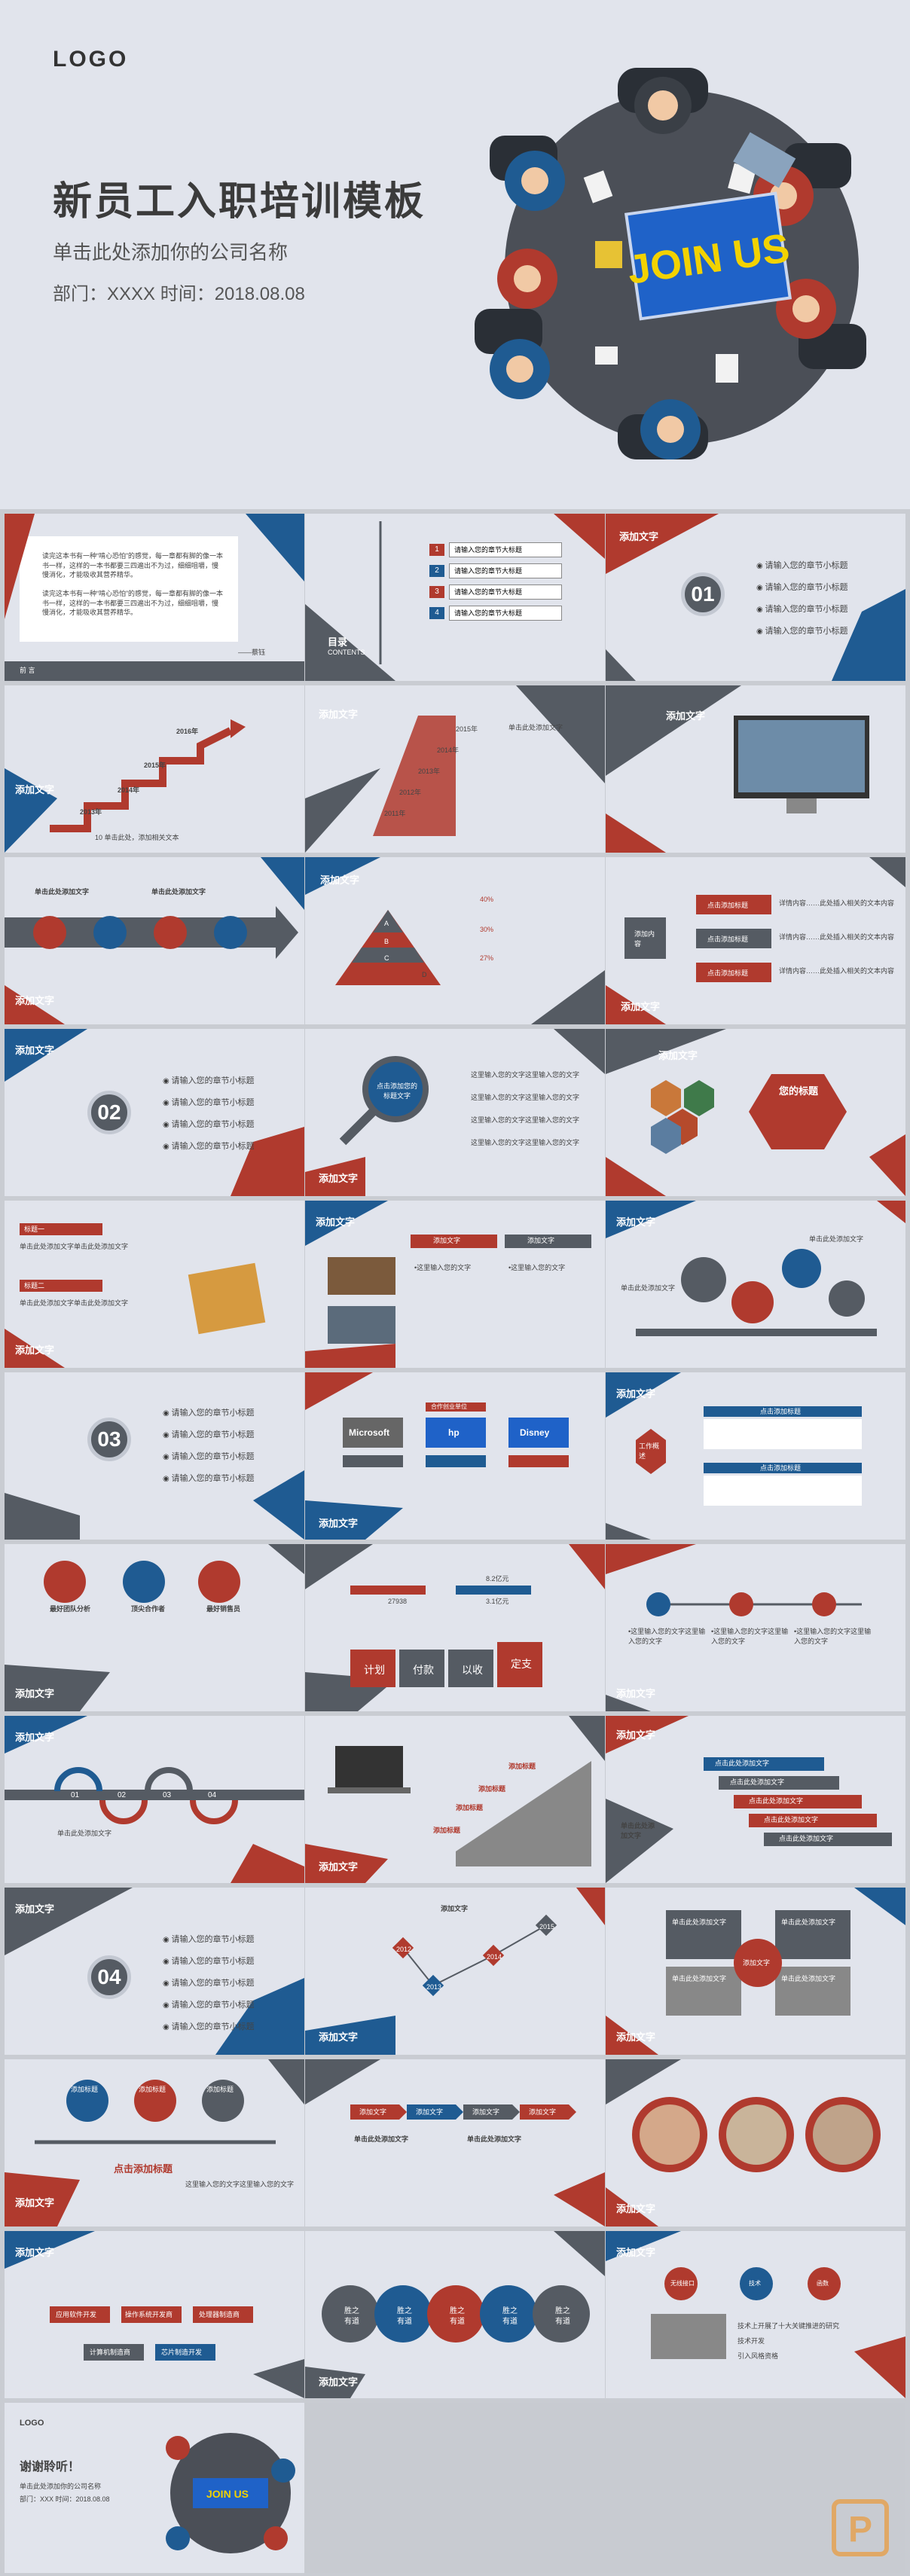 This screenshot has width=910, height=2576. I want to click on slide-two-columns: 添加文字 添加文字 添加文字 •这里输入您的文字 •这里输入您的文字, so click(455, 1284).